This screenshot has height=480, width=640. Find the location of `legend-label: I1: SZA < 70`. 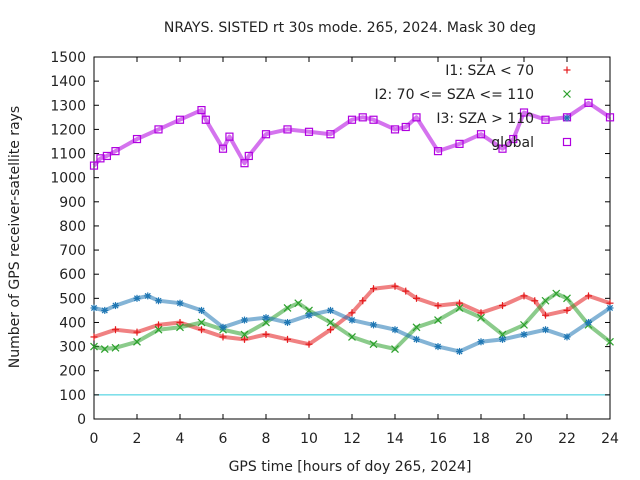

legend-label: I1: SZA < 70 is located at coordinates (489, 71).